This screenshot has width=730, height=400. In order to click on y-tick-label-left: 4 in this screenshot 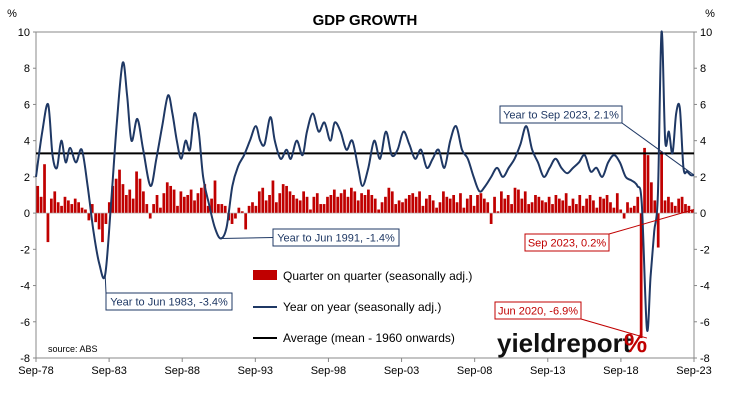, I will do `click(27, 142)`.